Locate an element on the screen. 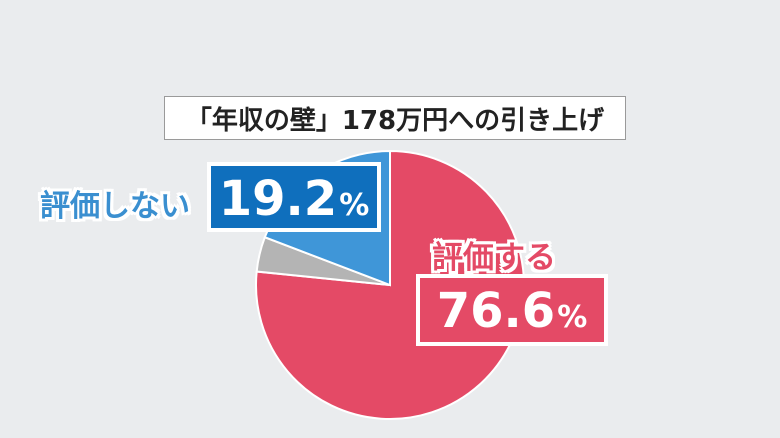 The width and height of the screenshot is (780, 438). value-badge-approve: 76.6 % is located at coordinates (512, 310).